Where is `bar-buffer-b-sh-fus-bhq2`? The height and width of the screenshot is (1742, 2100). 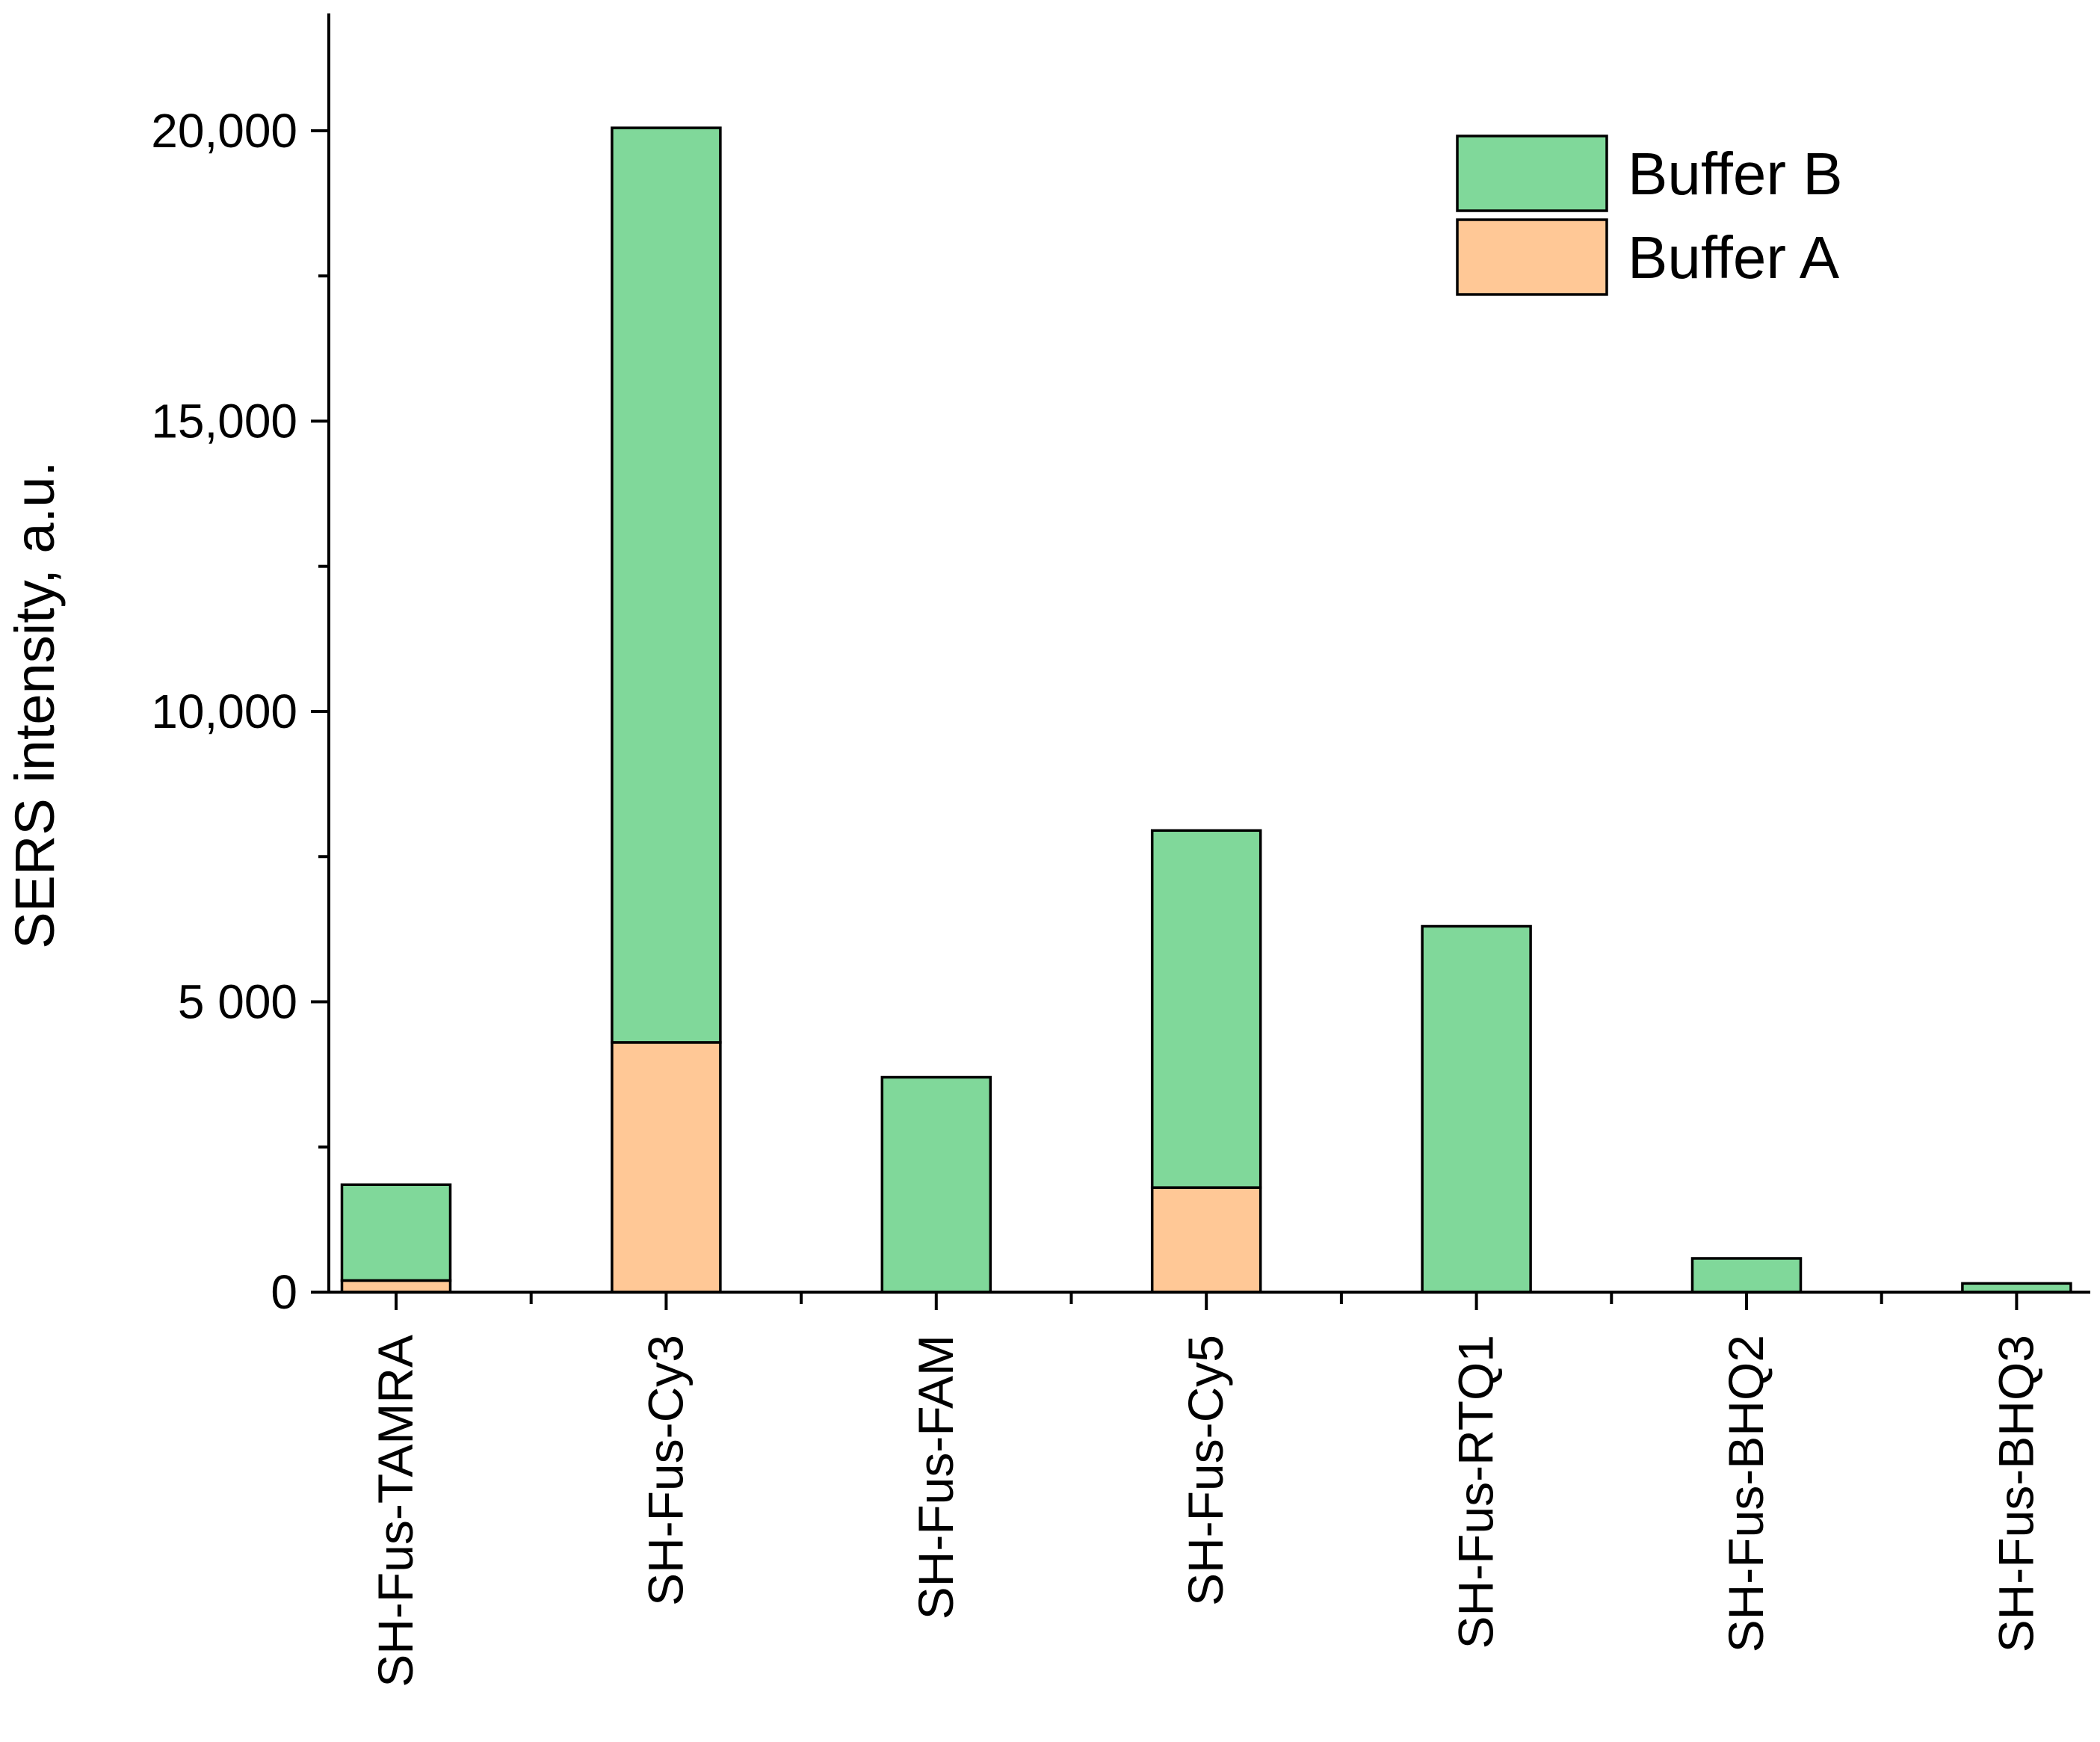
bar-buffer-b-sh-fus-bhq2 is located at coordinates (1746, 1275).